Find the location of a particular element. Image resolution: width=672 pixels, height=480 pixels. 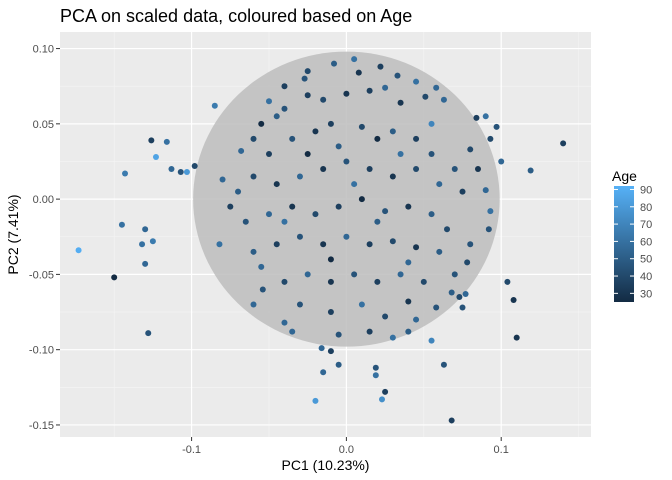

x-tick-label: 0.1 is located at coordinates (501, 450).